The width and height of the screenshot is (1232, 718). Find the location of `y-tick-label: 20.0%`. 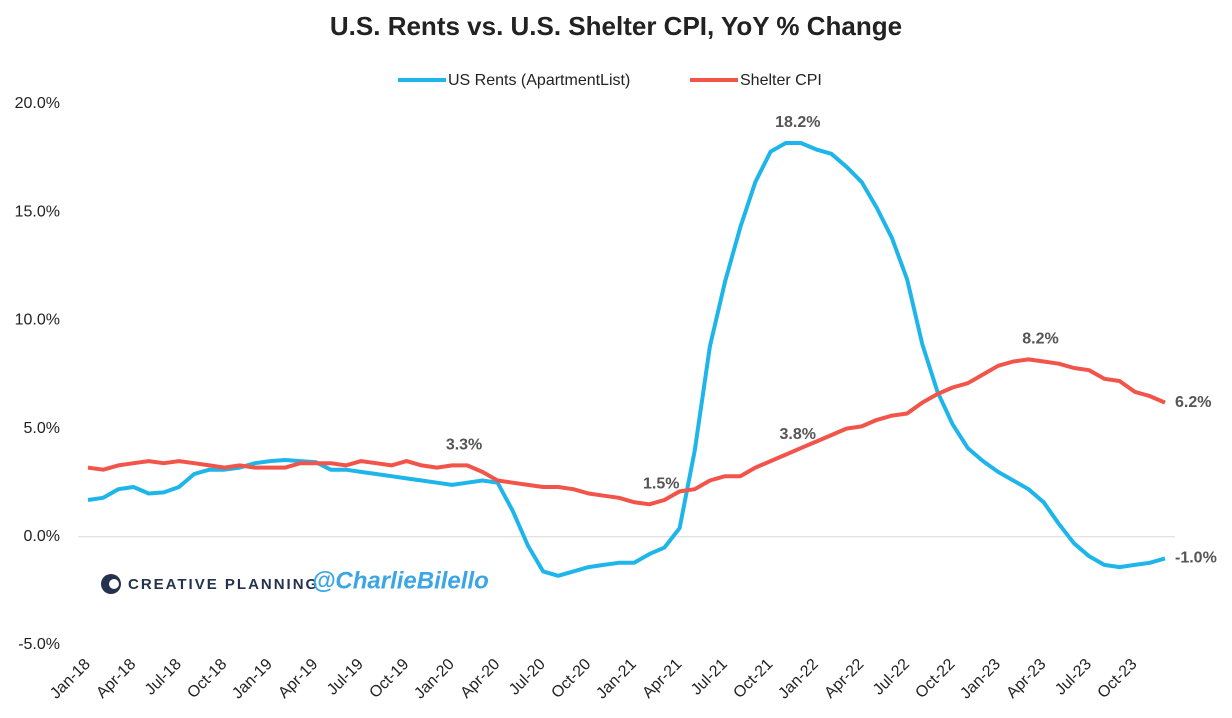

y-tick-label: 20.0% is located at coordinates (37, 103).